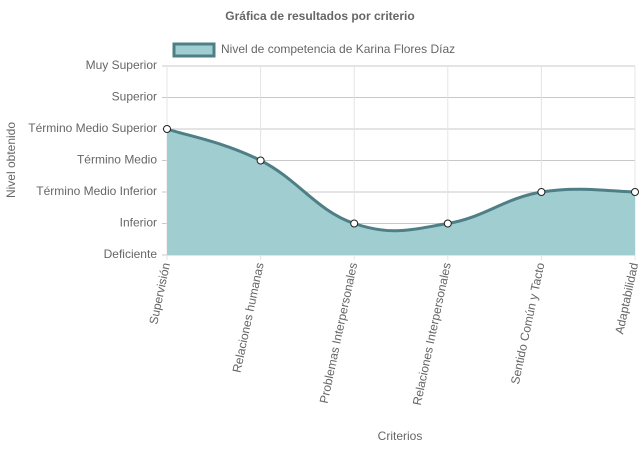  Describe the element at coordinates (194, 50) in the screenshot. I see `legend-swatch` at that location.